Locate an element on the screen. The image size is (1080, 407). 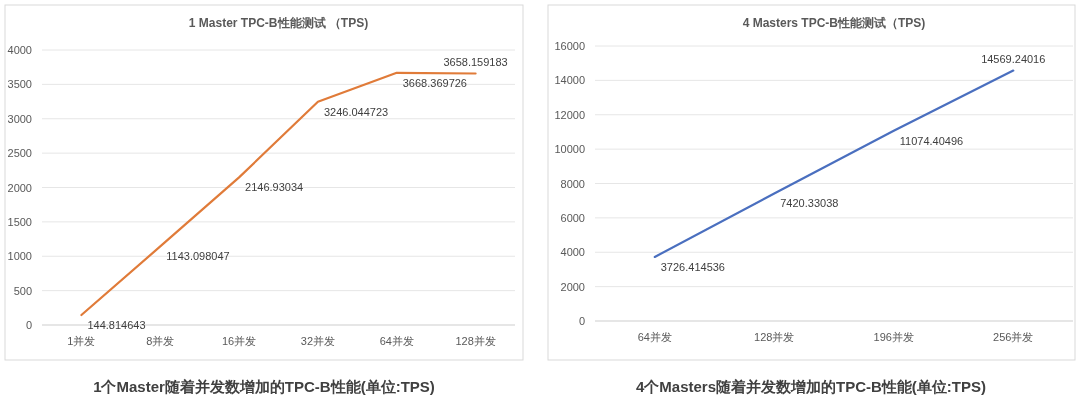
y-tick-label: 1500 is located at coordinates (19, 221).